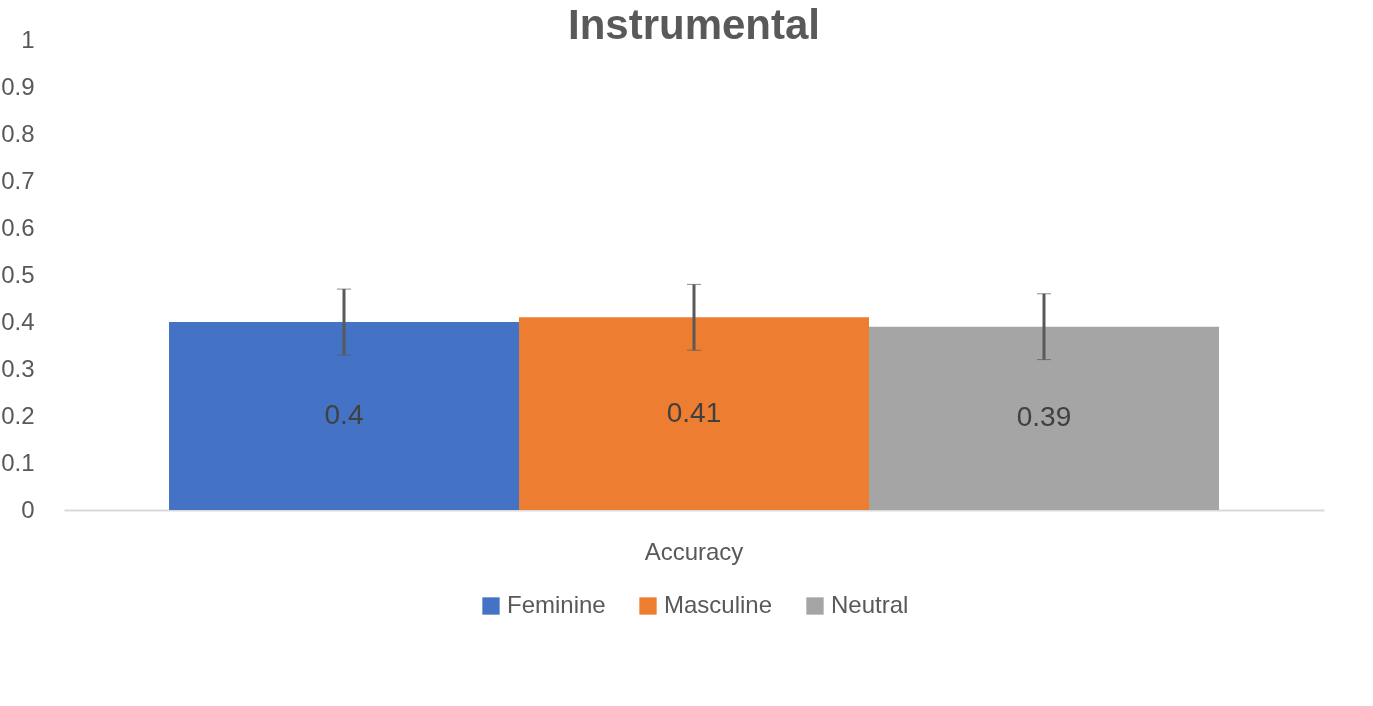 This screenshot has height=706, width=1373. Describe the element at coordinates (870, 604) in the screenshot. I see `legend-label: Neutral` at that location.